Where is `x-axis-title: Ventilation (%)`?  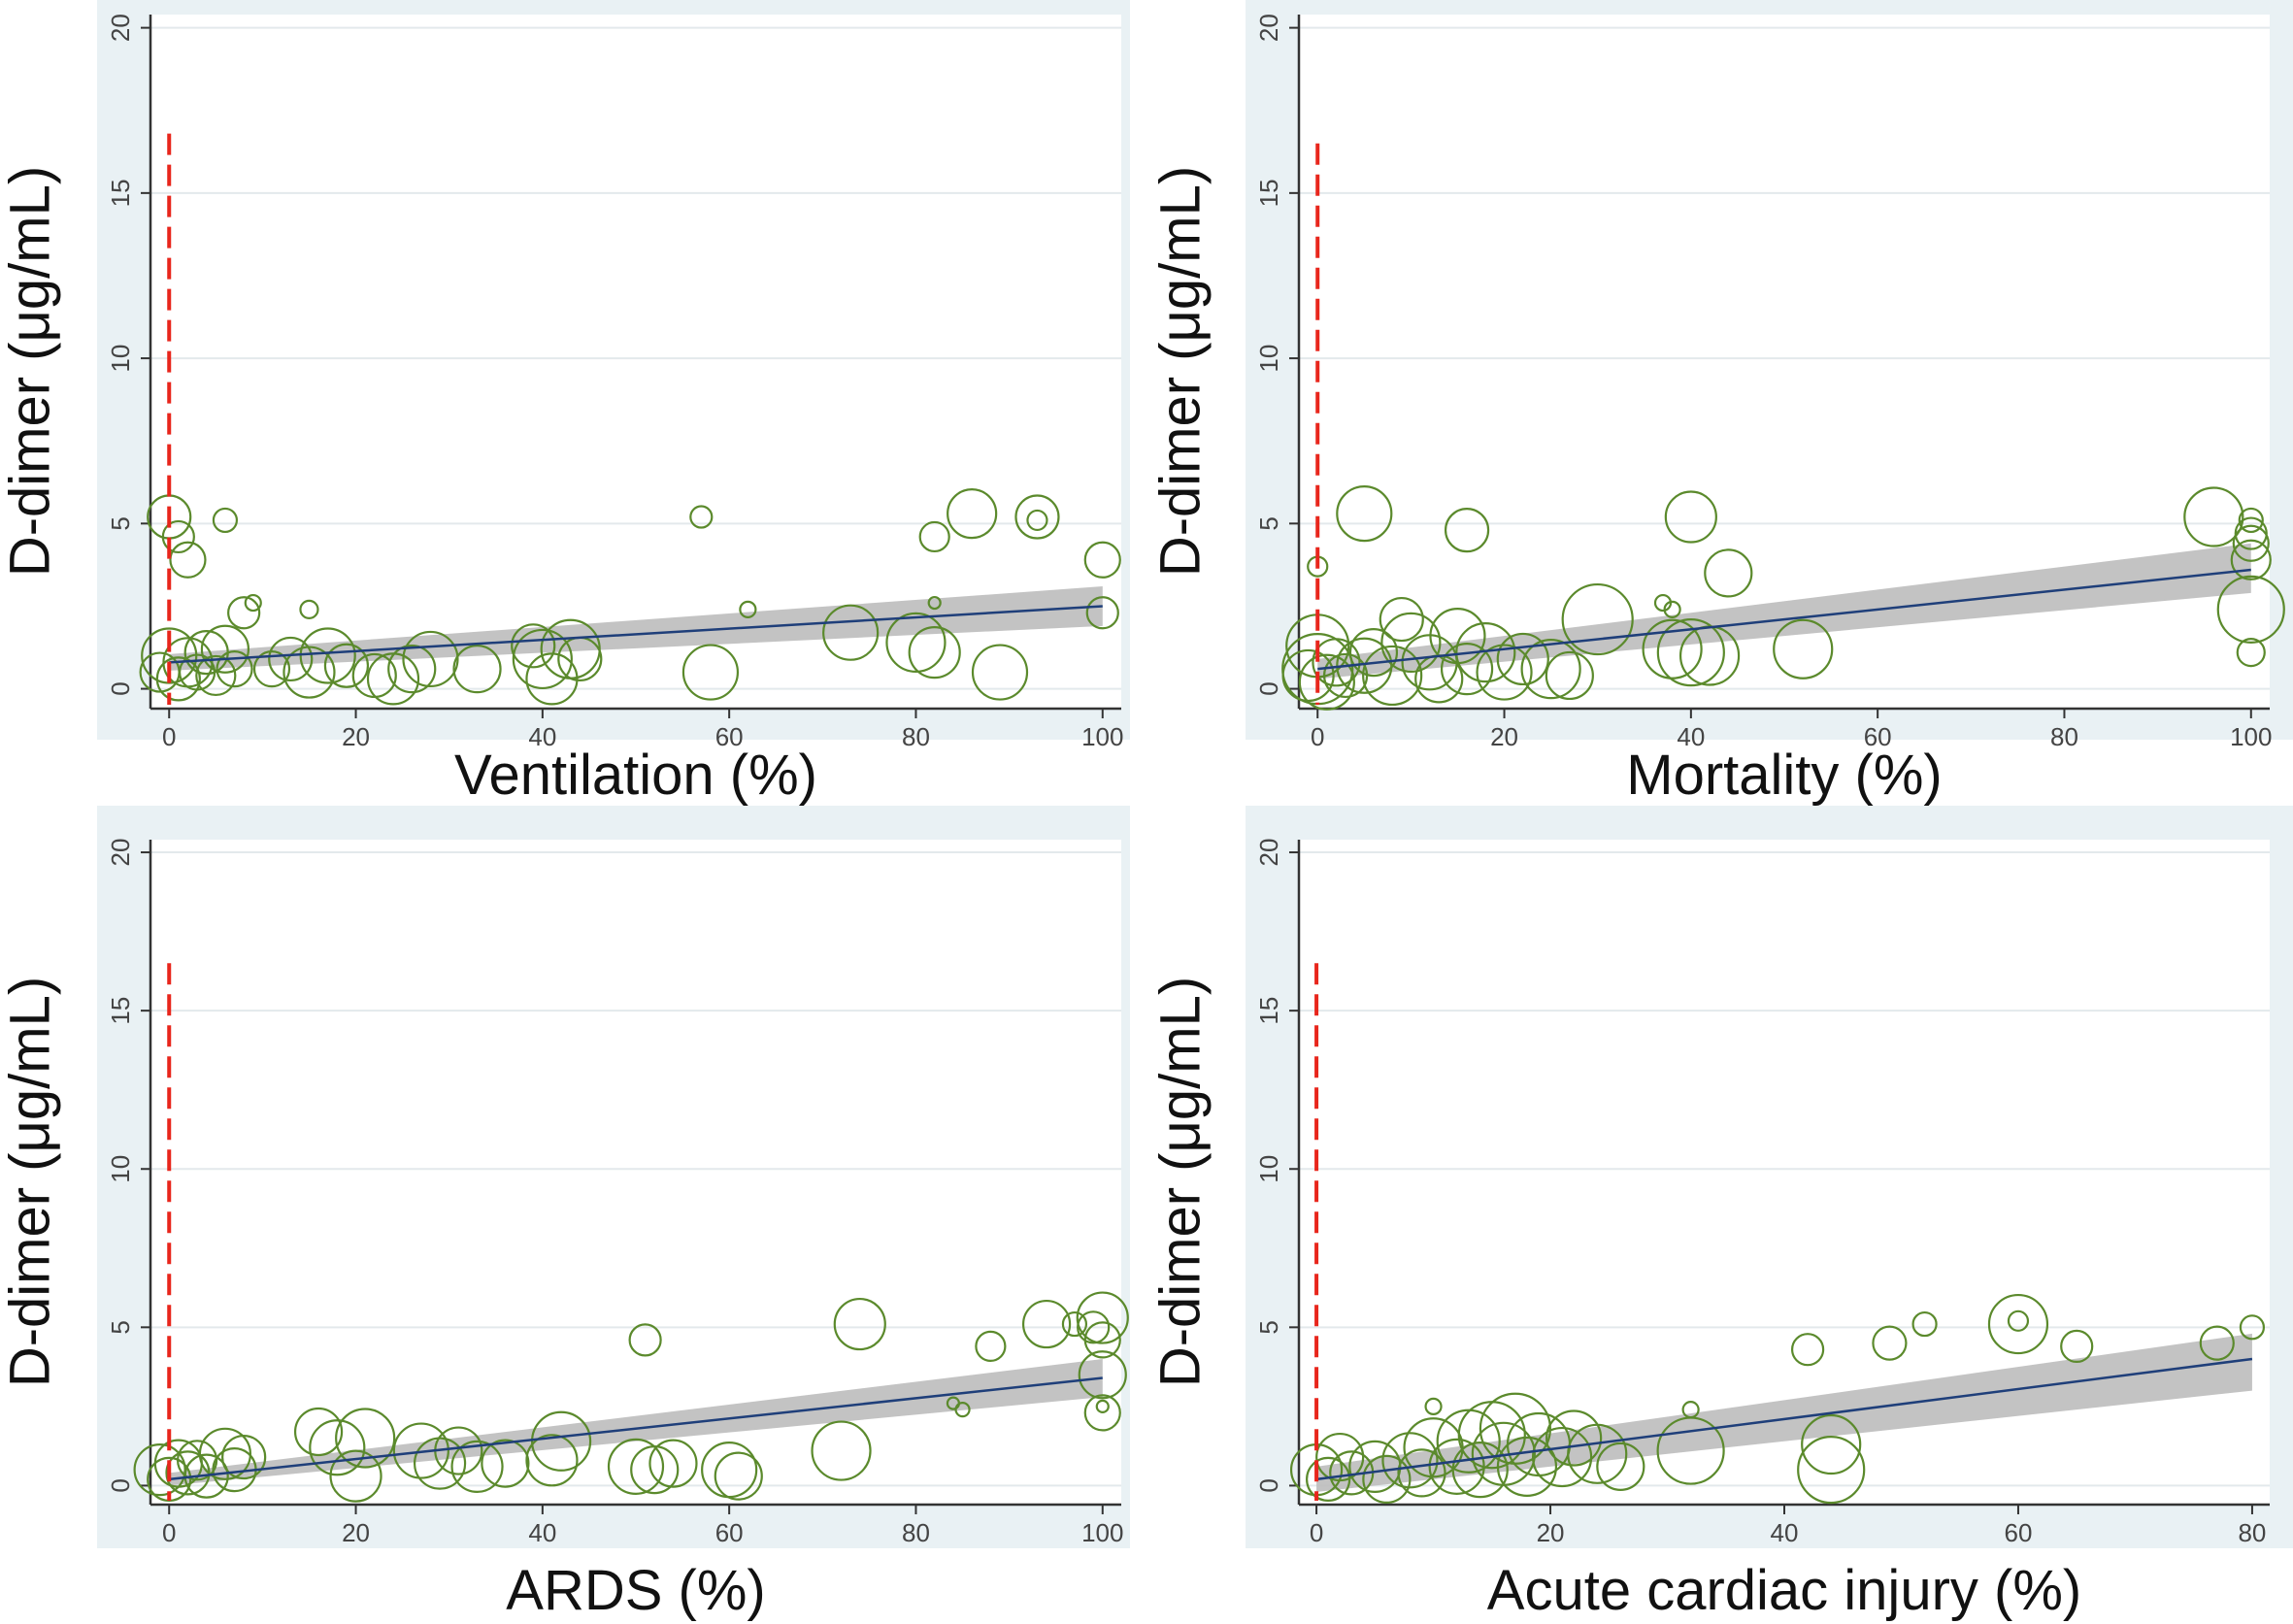 x-axis-title: Ventilation (%) is located at coordinates (635, 775).